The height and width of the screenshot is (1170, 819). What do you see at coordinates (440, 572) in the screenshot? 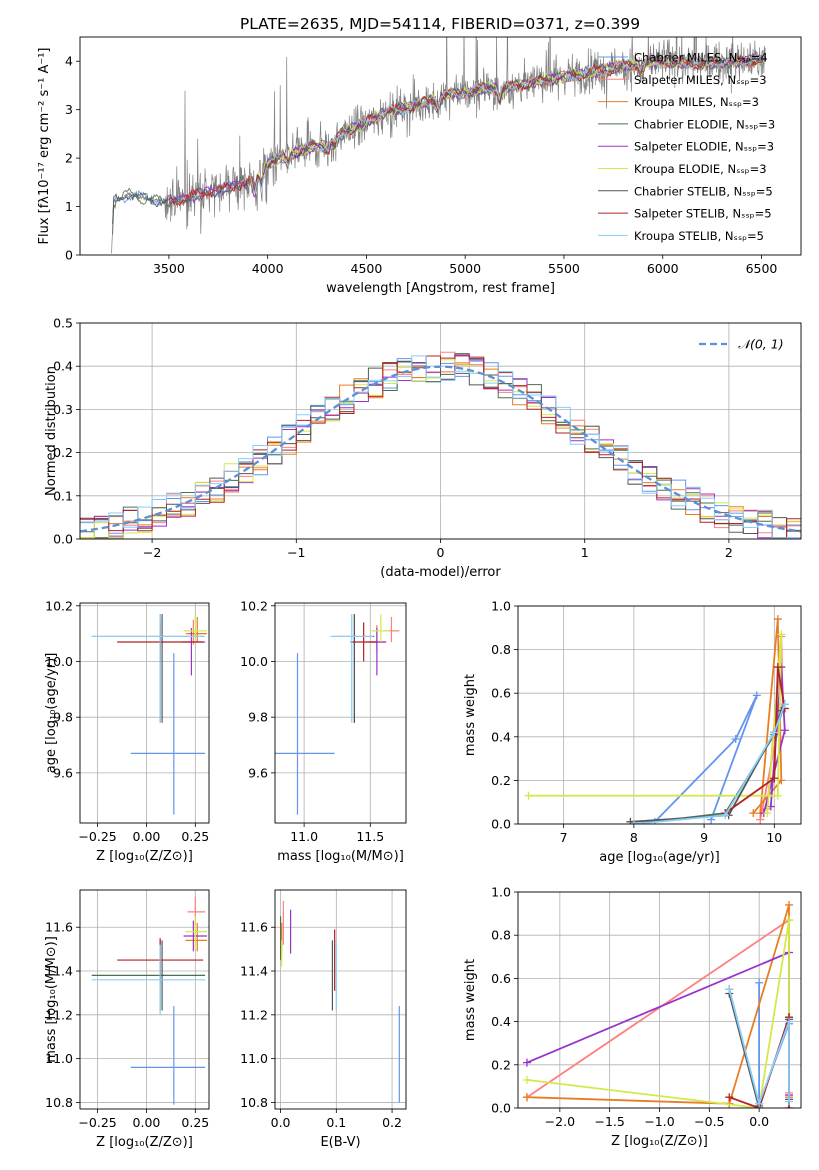
I see `x-axis-label: (data-model)/error` at bounding box center [440, 572].